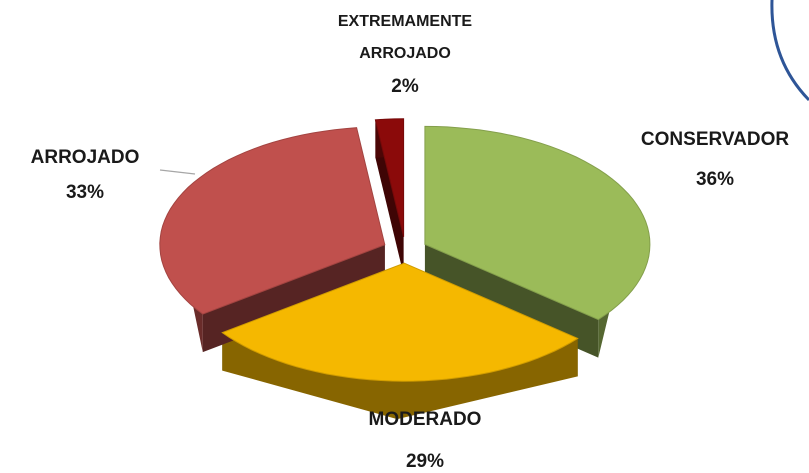  Describe the element at coordinates (715, 179) in the screenshot. I see `value-label: 36%` at that location.